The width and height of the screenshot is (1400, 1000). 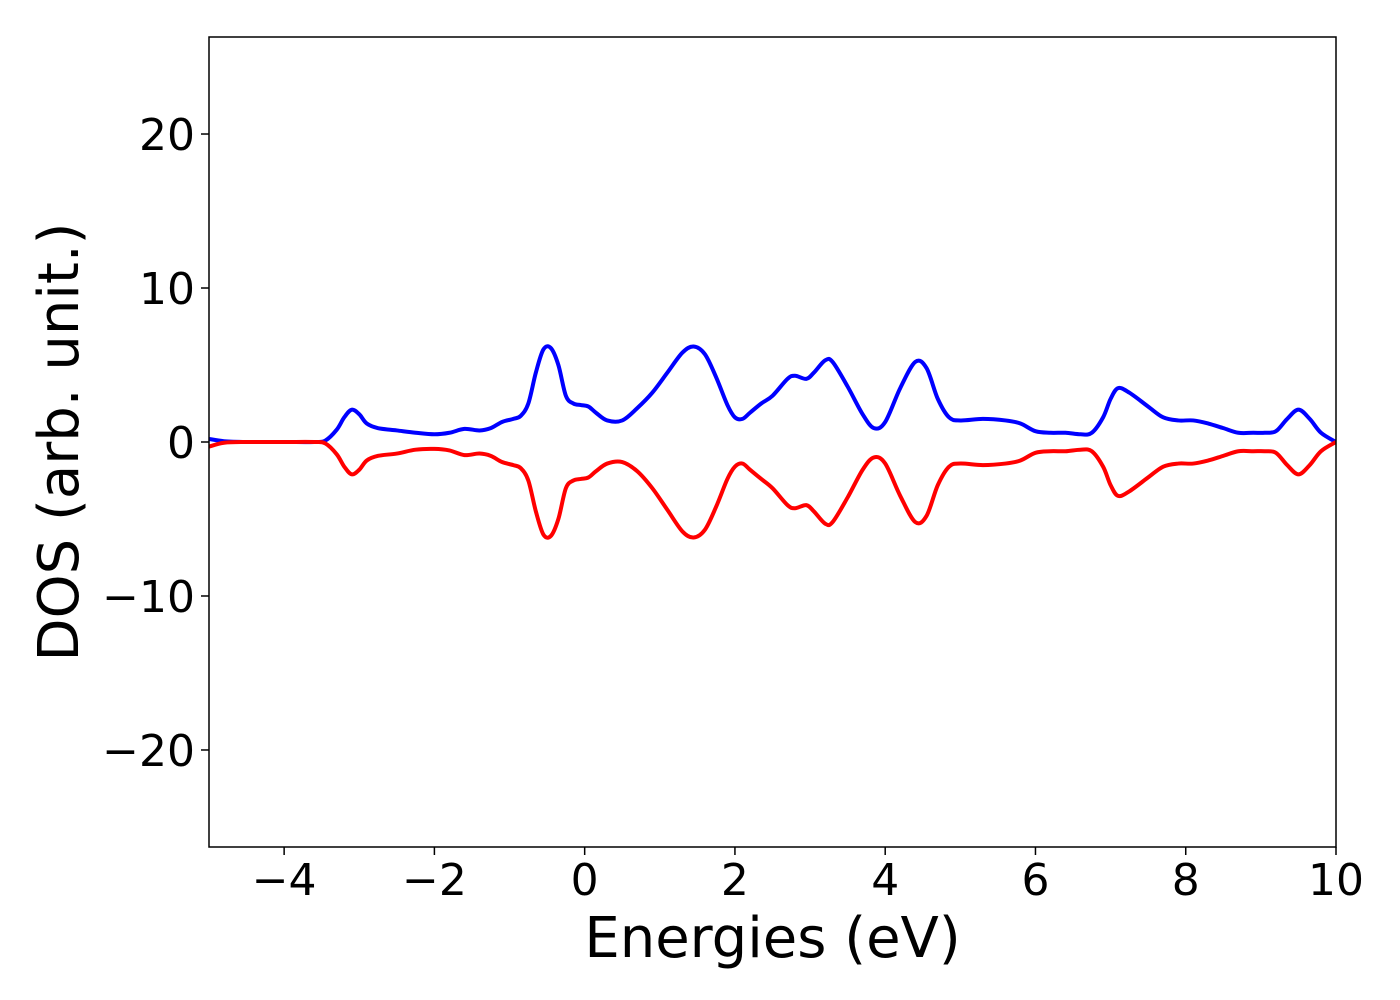 What do you see at coordinates (772, 394) in the screenshot?
I see `series-line-up` at bounding box center [772, 394].